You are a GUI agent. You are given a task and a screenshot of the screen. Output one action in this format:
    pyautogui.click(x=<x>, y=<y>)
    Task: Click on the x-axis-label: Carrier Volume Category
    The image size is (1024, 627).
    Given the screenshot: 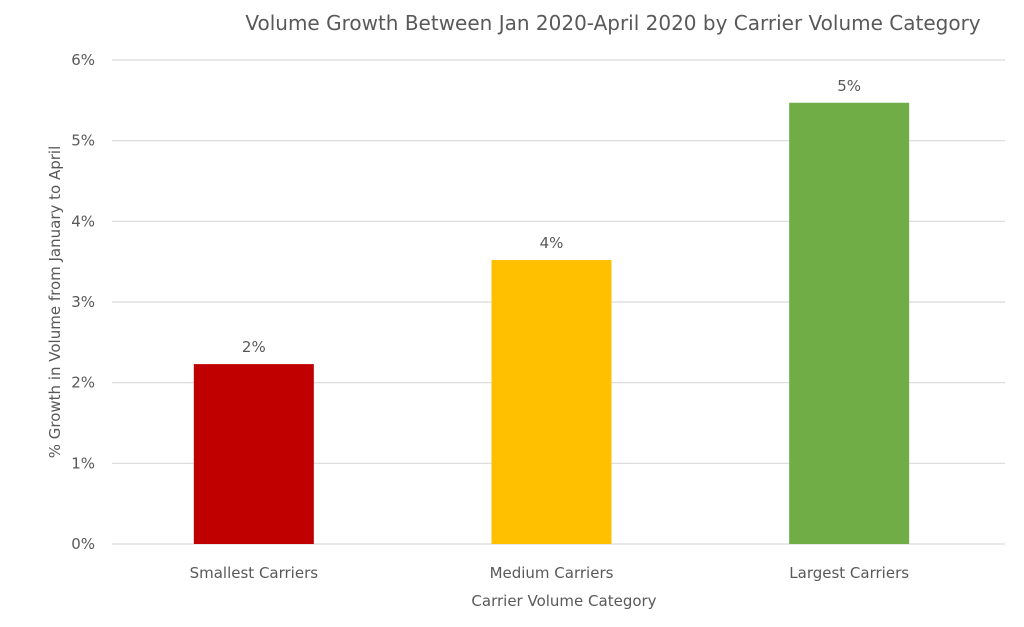 What is the action you would take?
    pyautogui.click(x=563, y=601)
    